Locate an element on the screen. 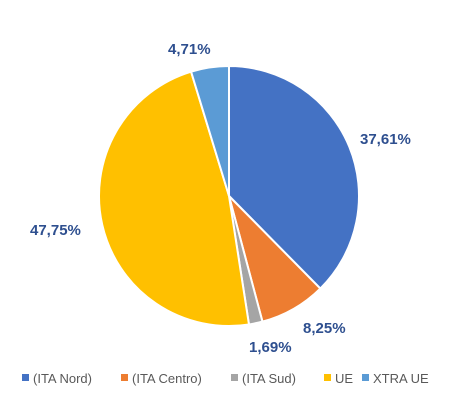 This screenshot has height=411, width=468. legend-swatch-ita-nord is located at coordinates (25, 377).